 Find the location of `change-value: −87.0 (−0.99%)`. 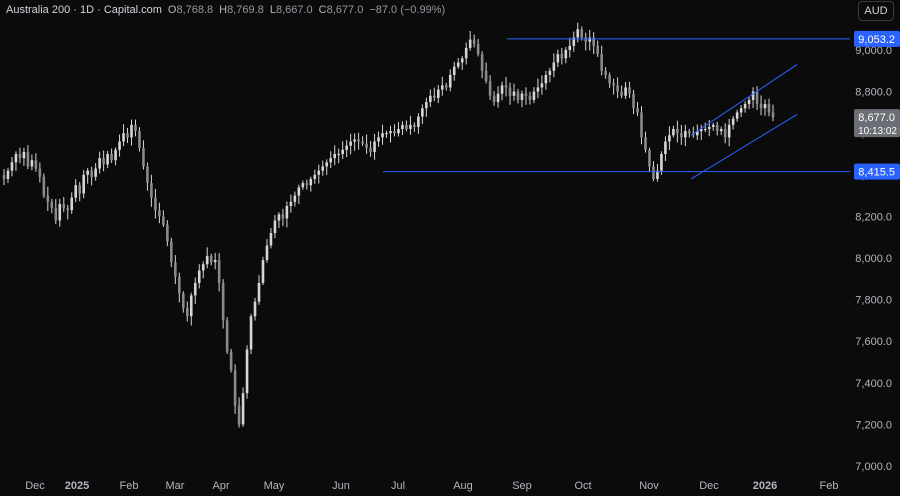

change-value: −87.0 (−0.99%) is located at coordinates (407, 10).